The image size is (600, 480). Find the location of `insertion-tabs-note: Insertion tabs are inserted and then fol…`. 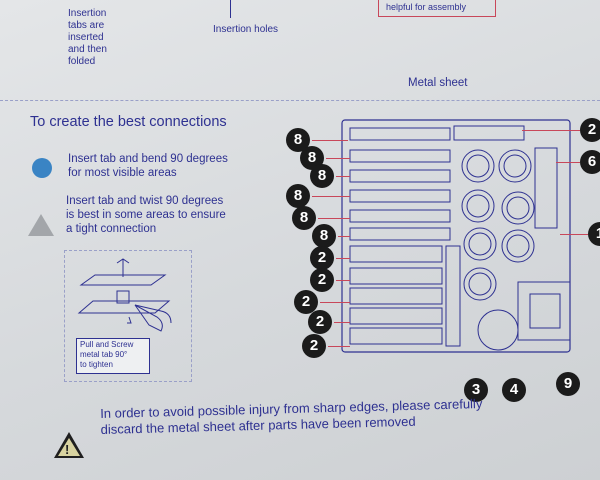

insertion-tabs-note: Insertion tabs are inserted and then fol… is located at coordinates (87, 37).